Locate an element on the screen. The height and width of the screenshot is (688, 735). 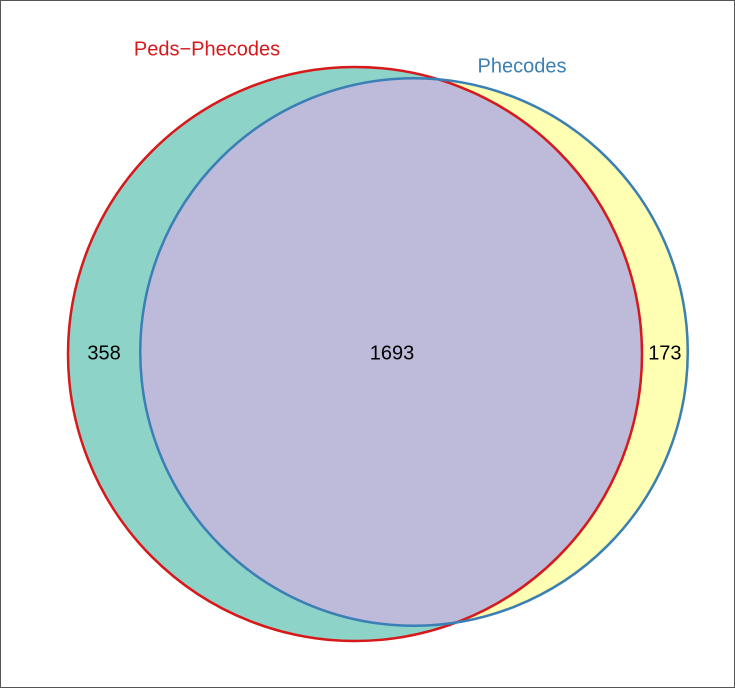
region-label: 1693 is located at coordinates (392, 353).